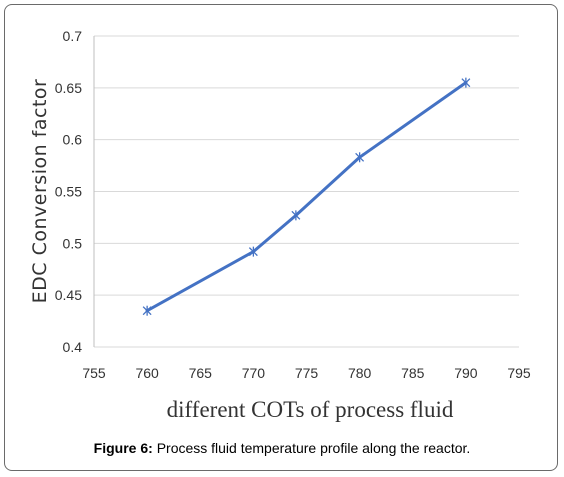 This screenshot has height=477, width=564. Describe the element at coordinates (147, 373) in the screenshot. I see `x-tick-1: 760` at that location.